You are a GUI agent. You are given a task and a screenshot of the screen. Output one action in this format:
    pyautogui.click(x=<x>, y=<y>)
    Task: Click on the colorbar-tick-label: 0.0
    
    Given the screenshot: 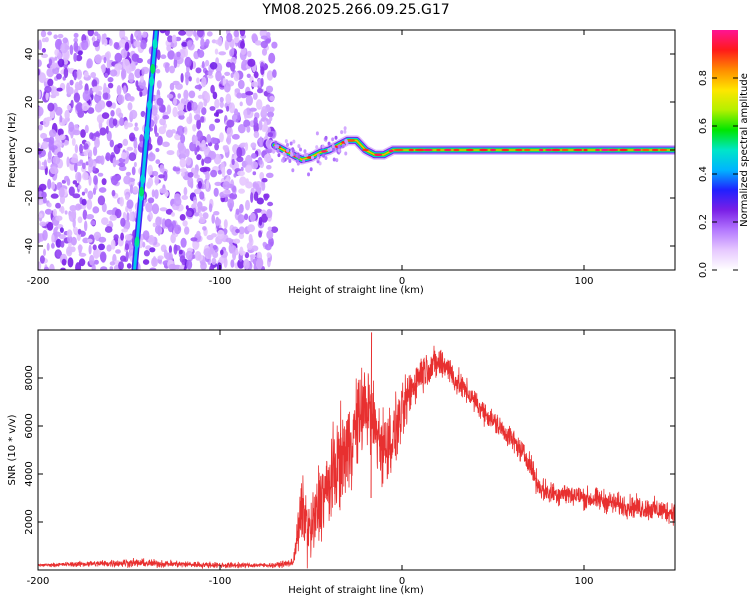 What is the action you would take?
    pyautogui.click(x=703, y=270)
    